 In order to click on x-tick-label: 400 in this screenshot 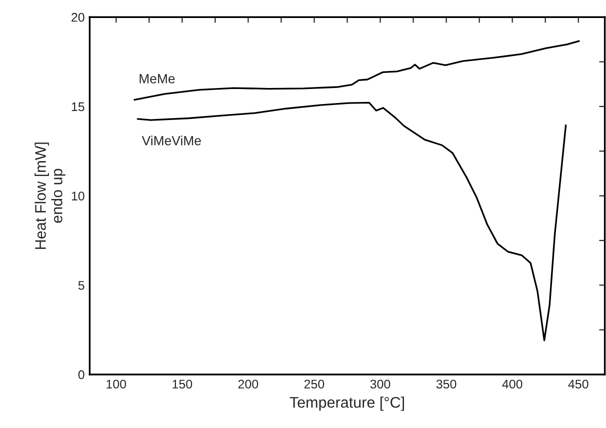, I will do `click(512, 384)`.